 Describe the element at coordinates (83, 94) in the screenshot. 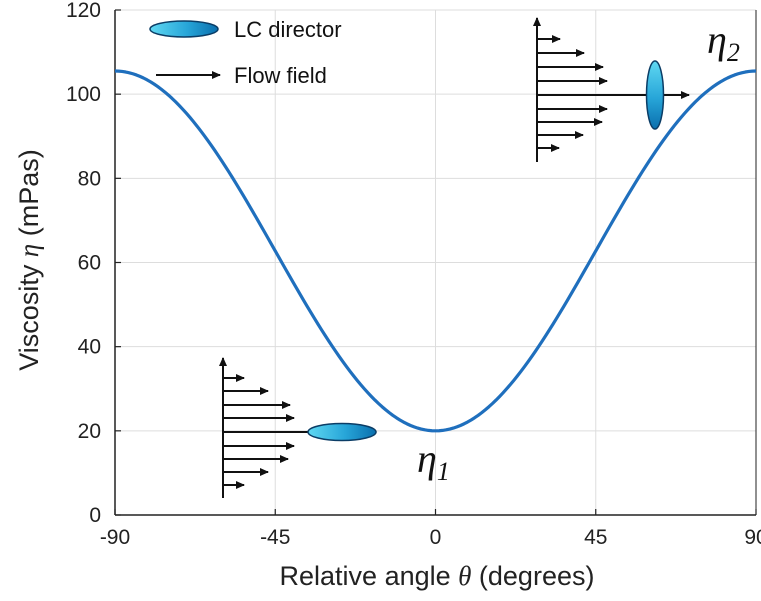

I see `y-tick-label: 100` at that location.